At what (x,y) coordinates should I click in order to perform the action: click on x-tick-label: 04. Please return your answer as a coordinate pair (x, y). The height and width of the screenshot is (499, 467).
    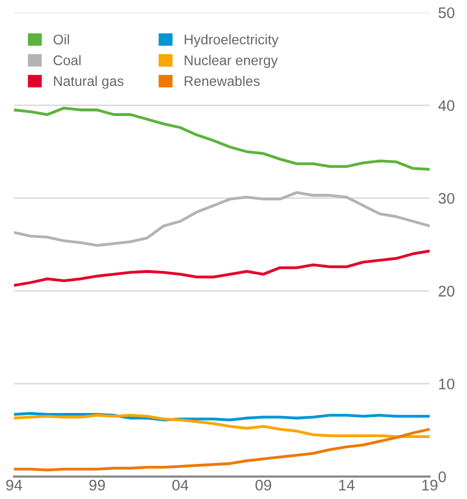
    Looking at the image, I should click on (180, 485).